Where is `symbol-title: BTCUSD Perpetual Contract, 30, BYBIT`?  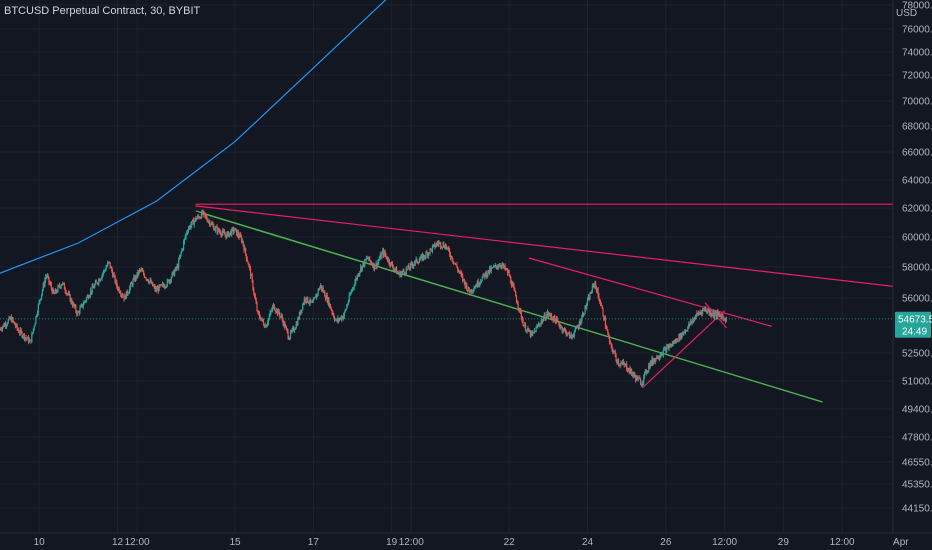 symbol-title: BTCUSD Perpetual Contract, 30, BYBIT is located at coordinates (102, 11).